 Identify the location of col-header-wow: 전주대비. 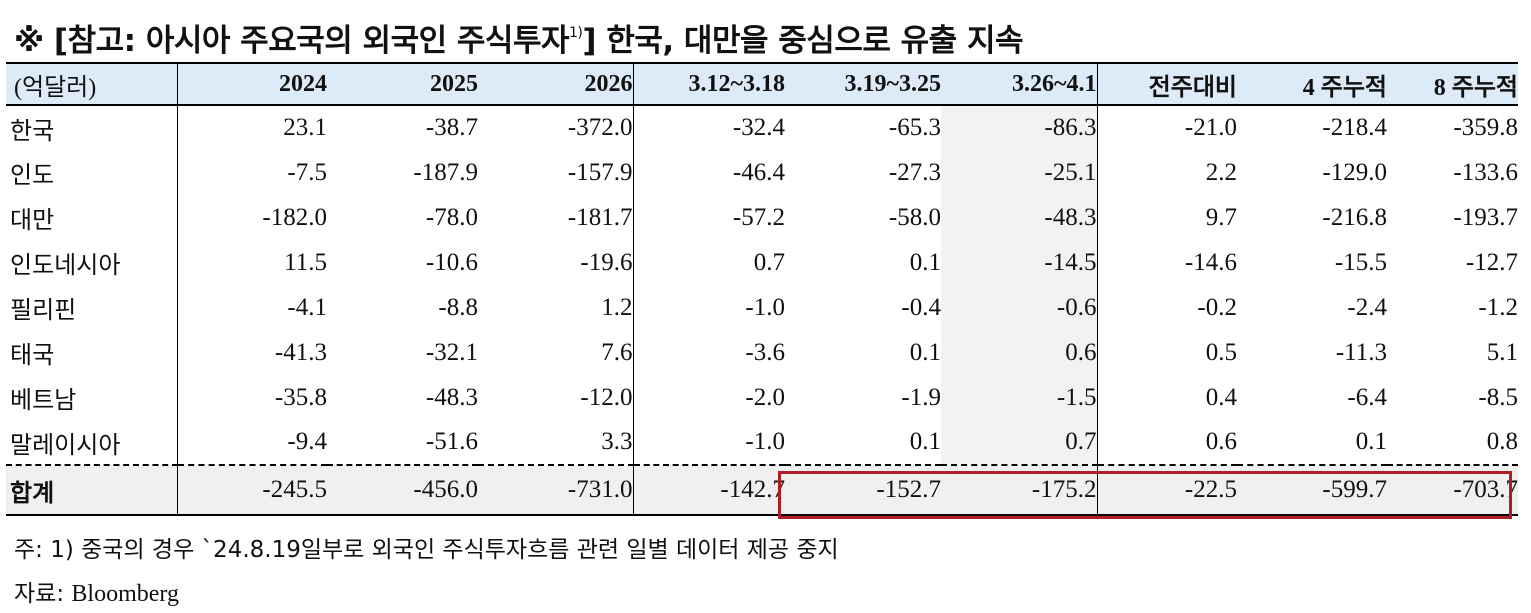
(1166, 84).